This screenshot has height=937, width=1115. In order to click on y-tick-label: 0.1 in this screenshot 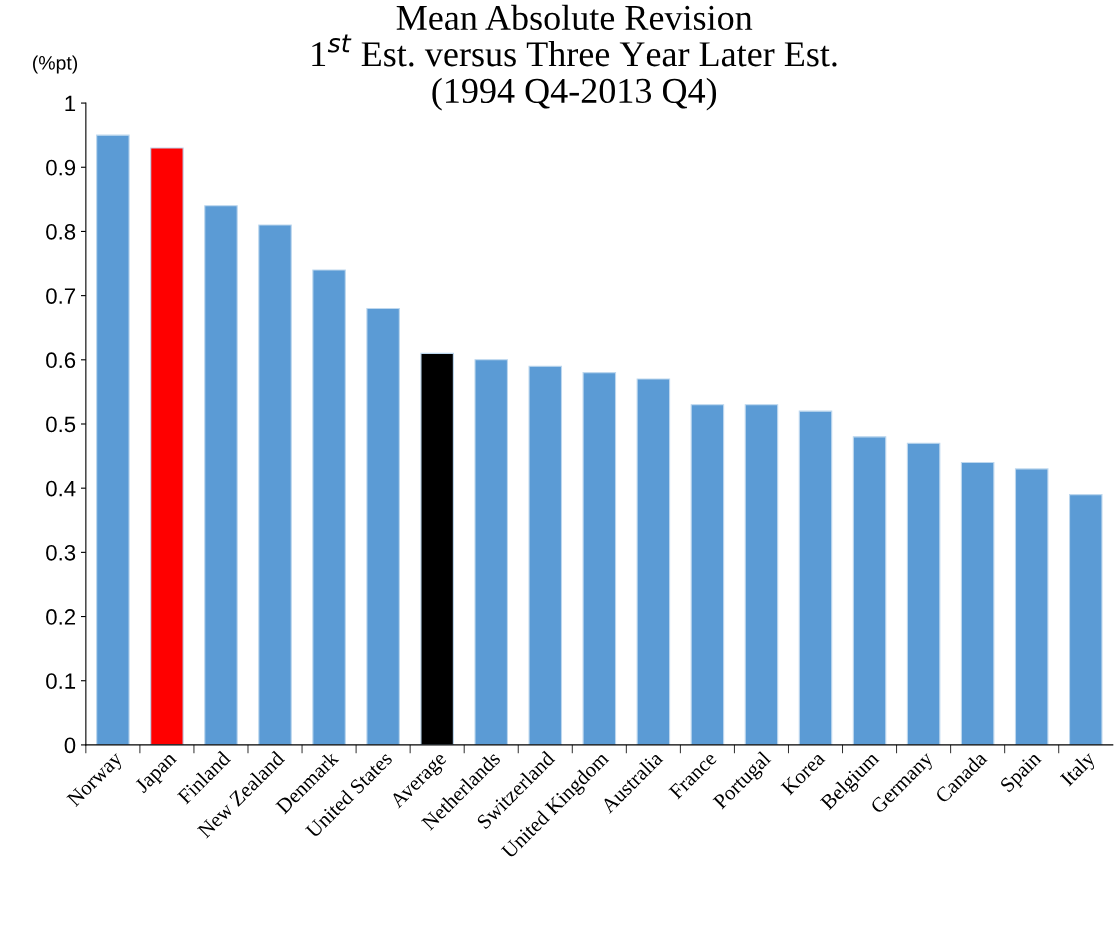, I will do `click(61, 681)`.